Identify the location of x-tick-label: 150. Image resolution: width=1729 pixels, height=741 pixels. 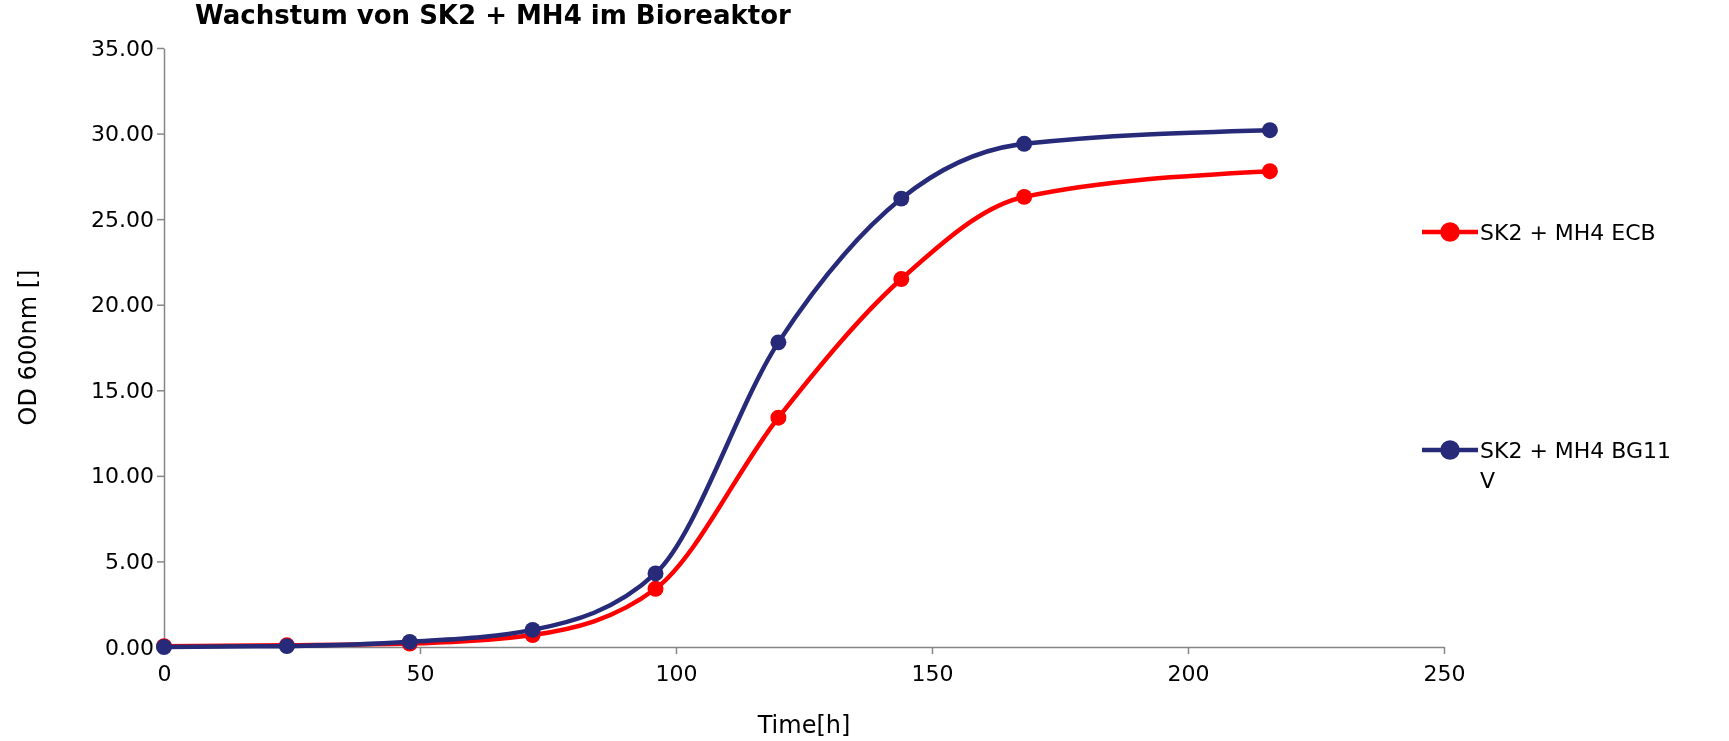
(932, 674).